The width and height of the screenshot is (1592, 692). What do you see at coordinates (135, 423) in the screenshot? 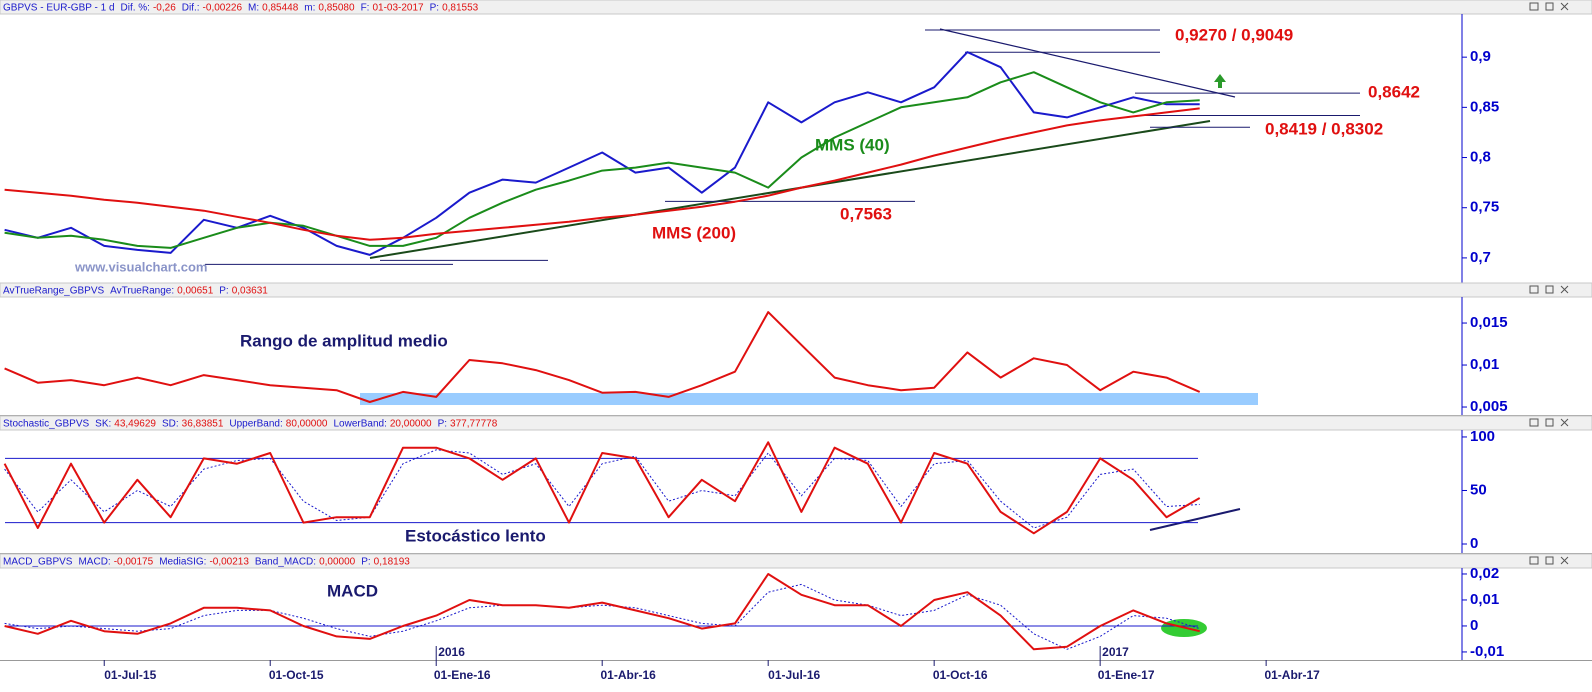
I see `header-value: 43,49629` at bounding box center [135, 423].